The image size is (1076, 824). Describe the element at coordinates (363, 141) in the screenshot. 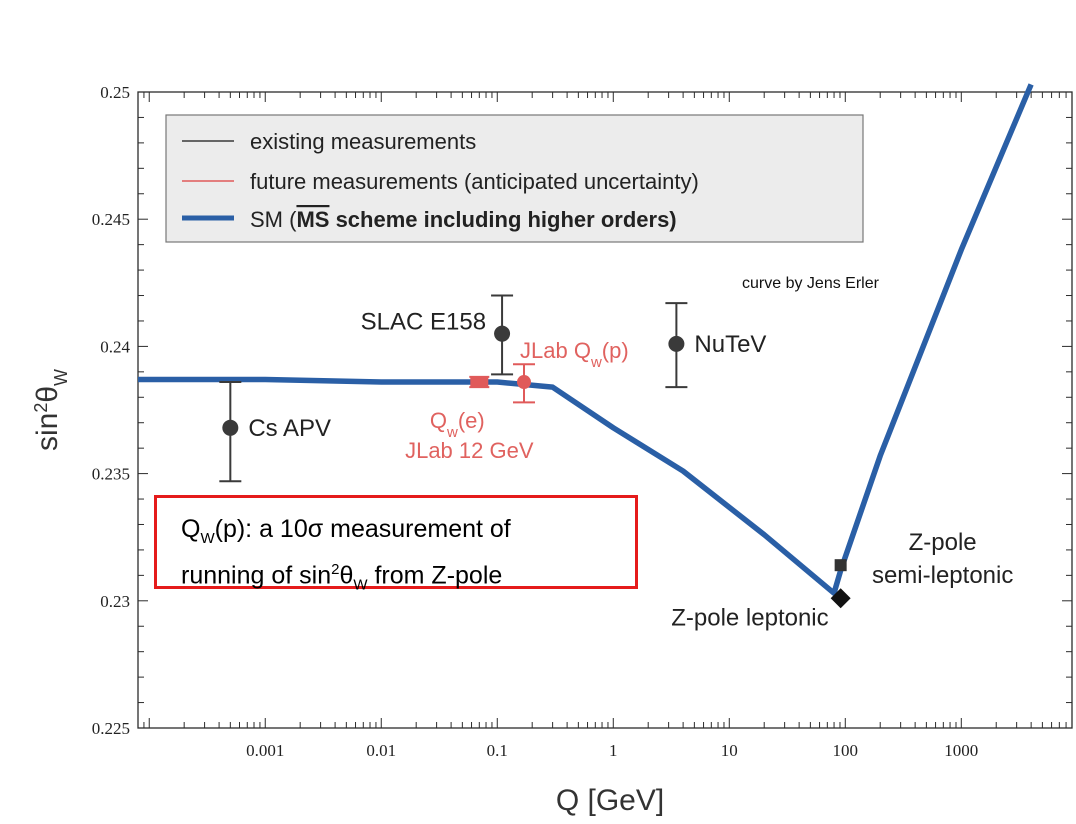

I see `legend-label-existing: existing measurements` at that location.